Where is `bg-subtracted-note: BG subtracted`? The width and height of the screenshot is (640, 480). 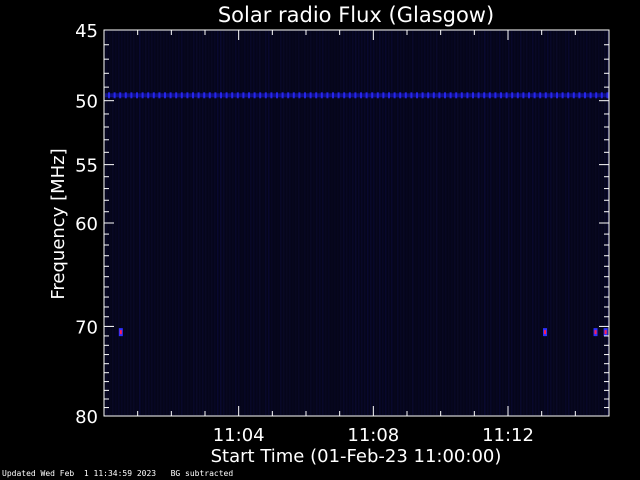 bg-subtracted-note: BG subtracted is located at coordinates (202, 473).